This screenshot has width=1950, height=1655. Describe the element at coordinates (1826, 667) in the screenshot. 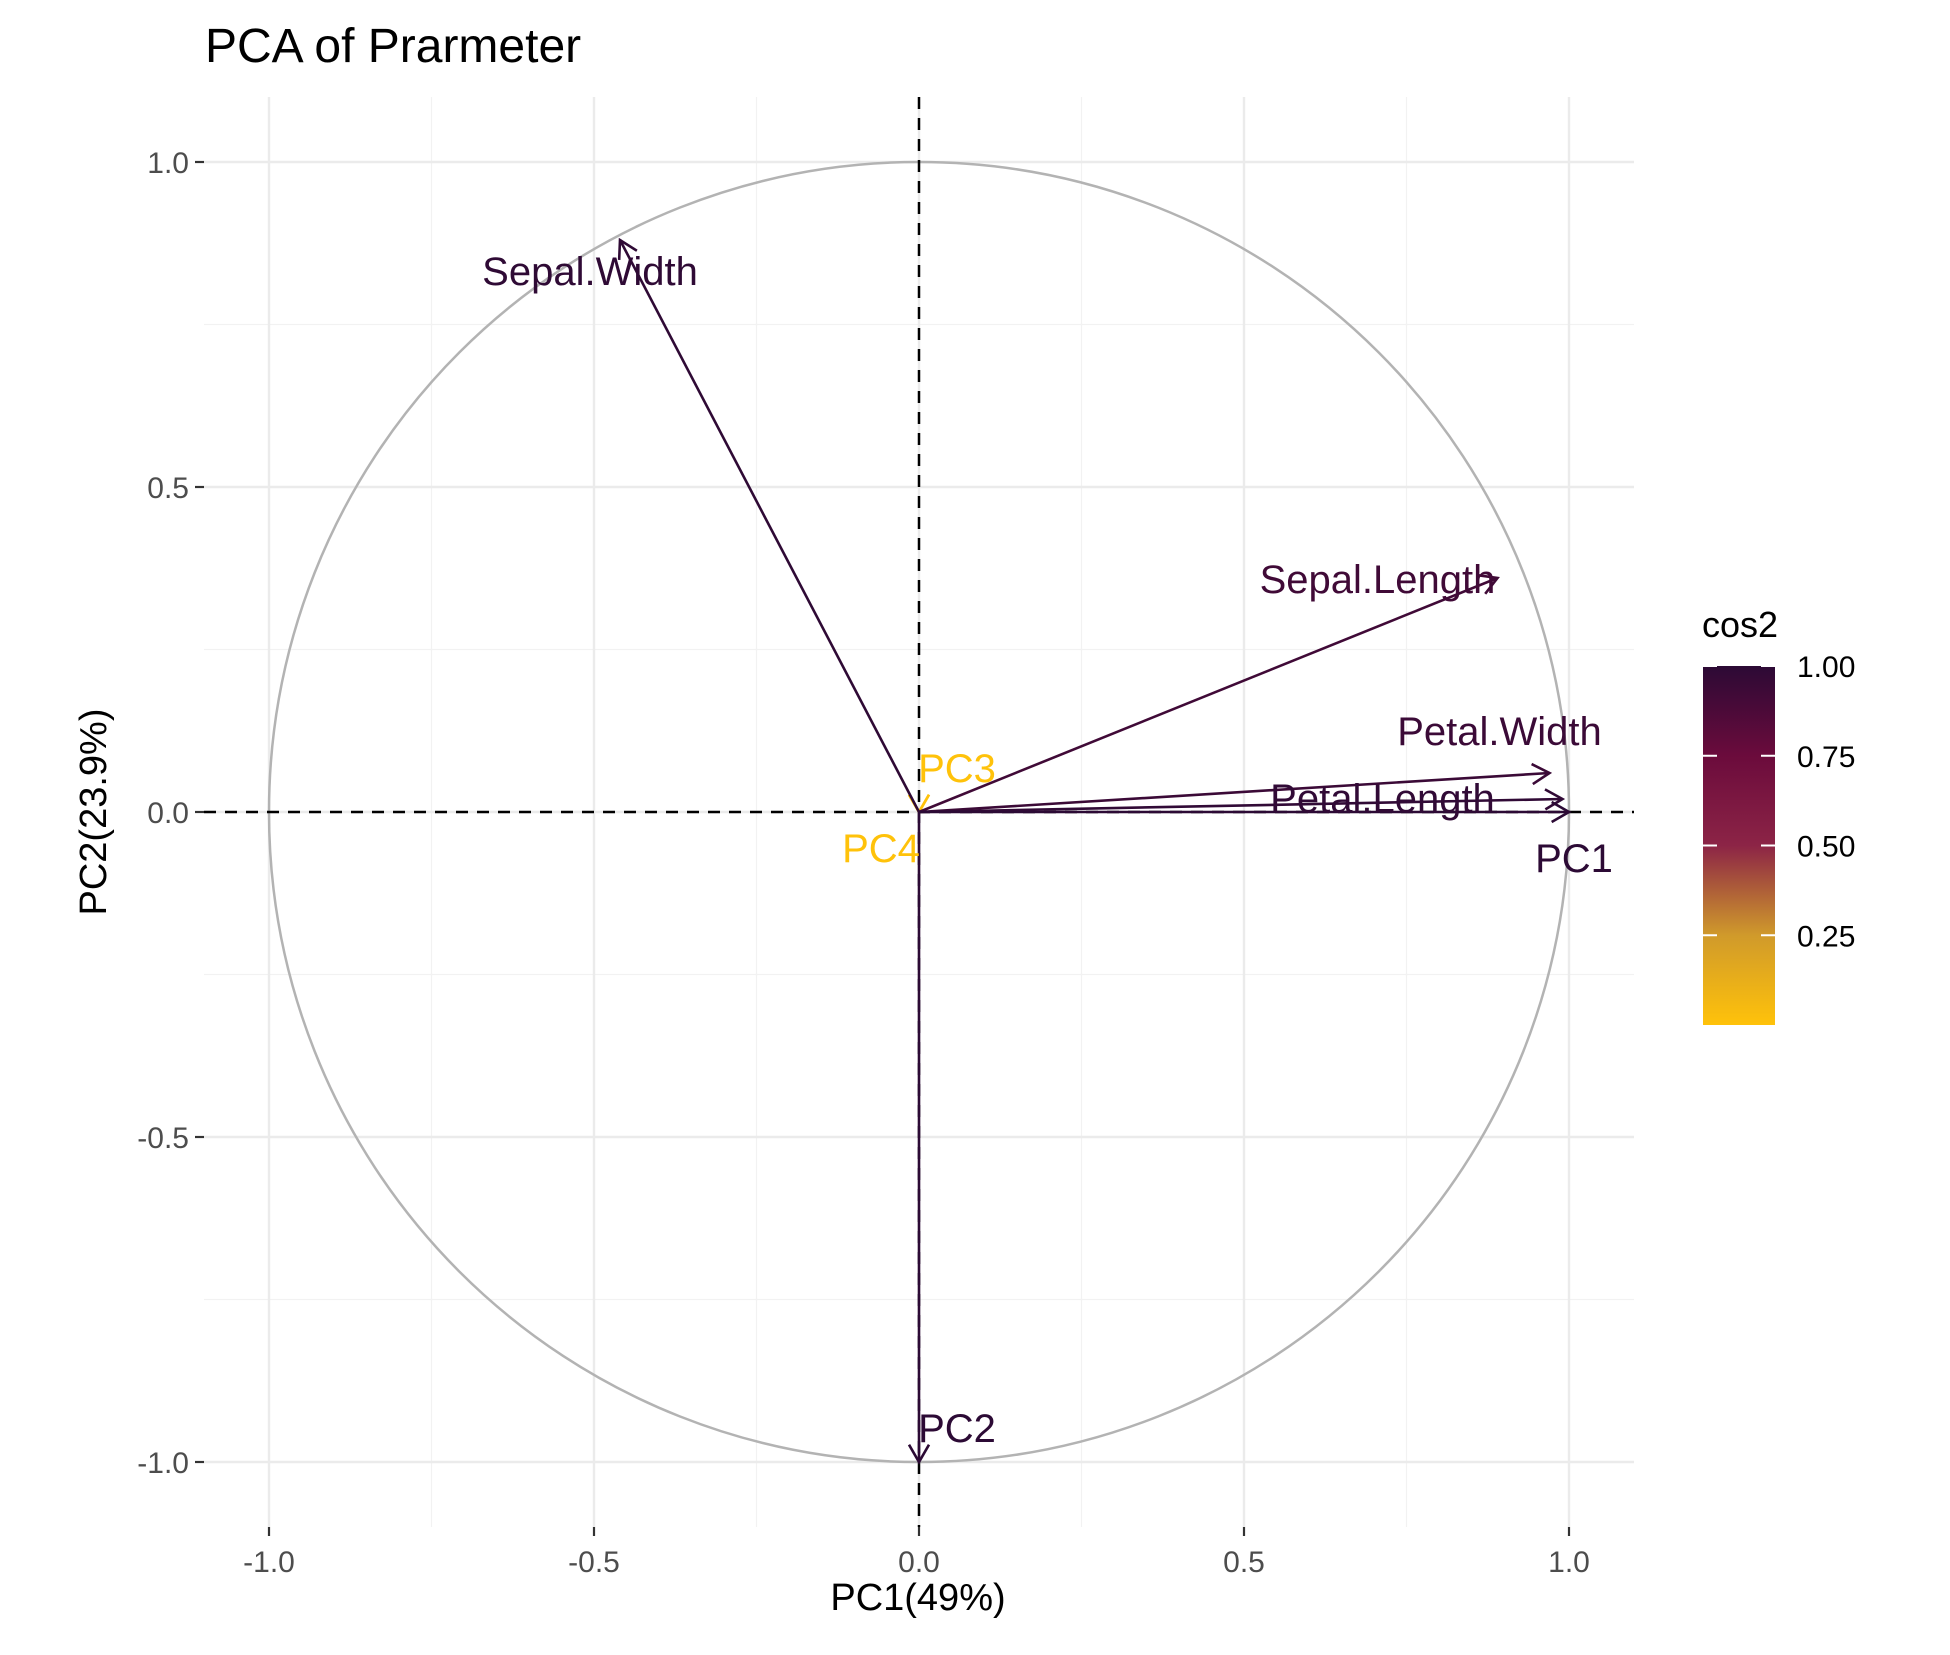

I see `legend-tick-label: 1.00` at that location.